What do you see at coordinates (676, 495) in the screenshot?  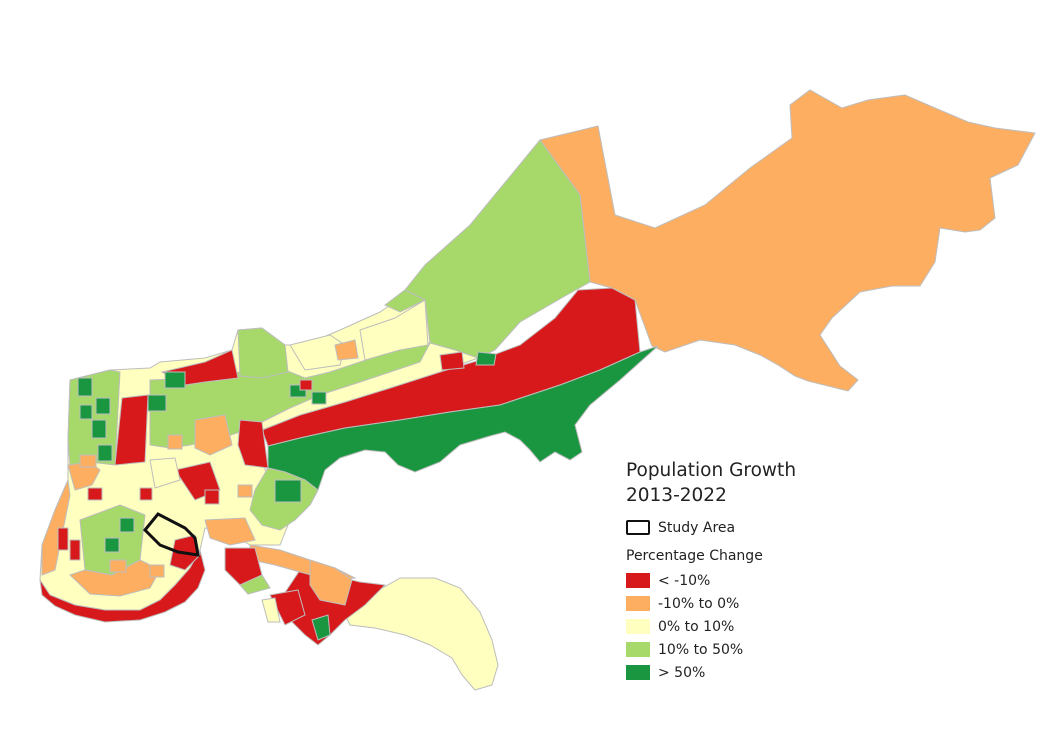 I see `legend-title-line2: 2013-2022` at bounding box center [676, 495].